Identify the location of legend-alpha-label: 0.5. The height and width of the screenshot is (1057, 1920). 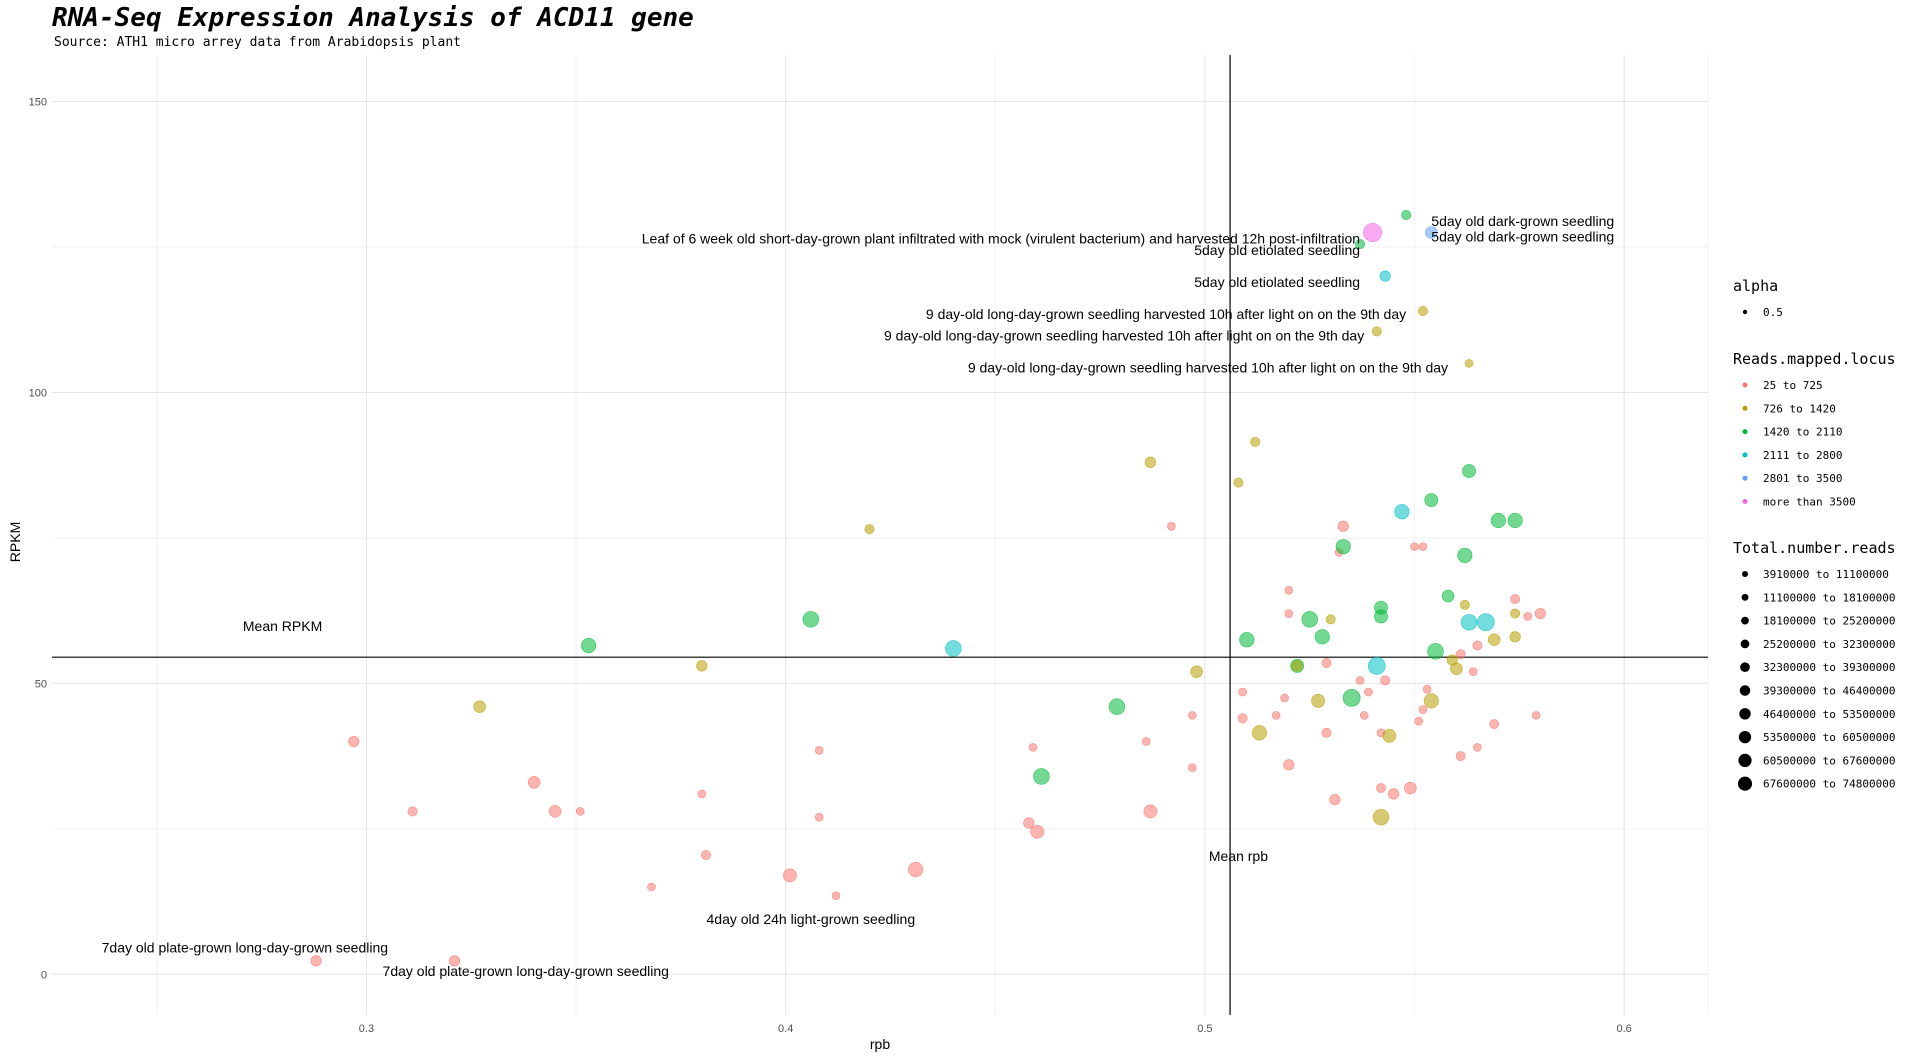
(1773, 312).